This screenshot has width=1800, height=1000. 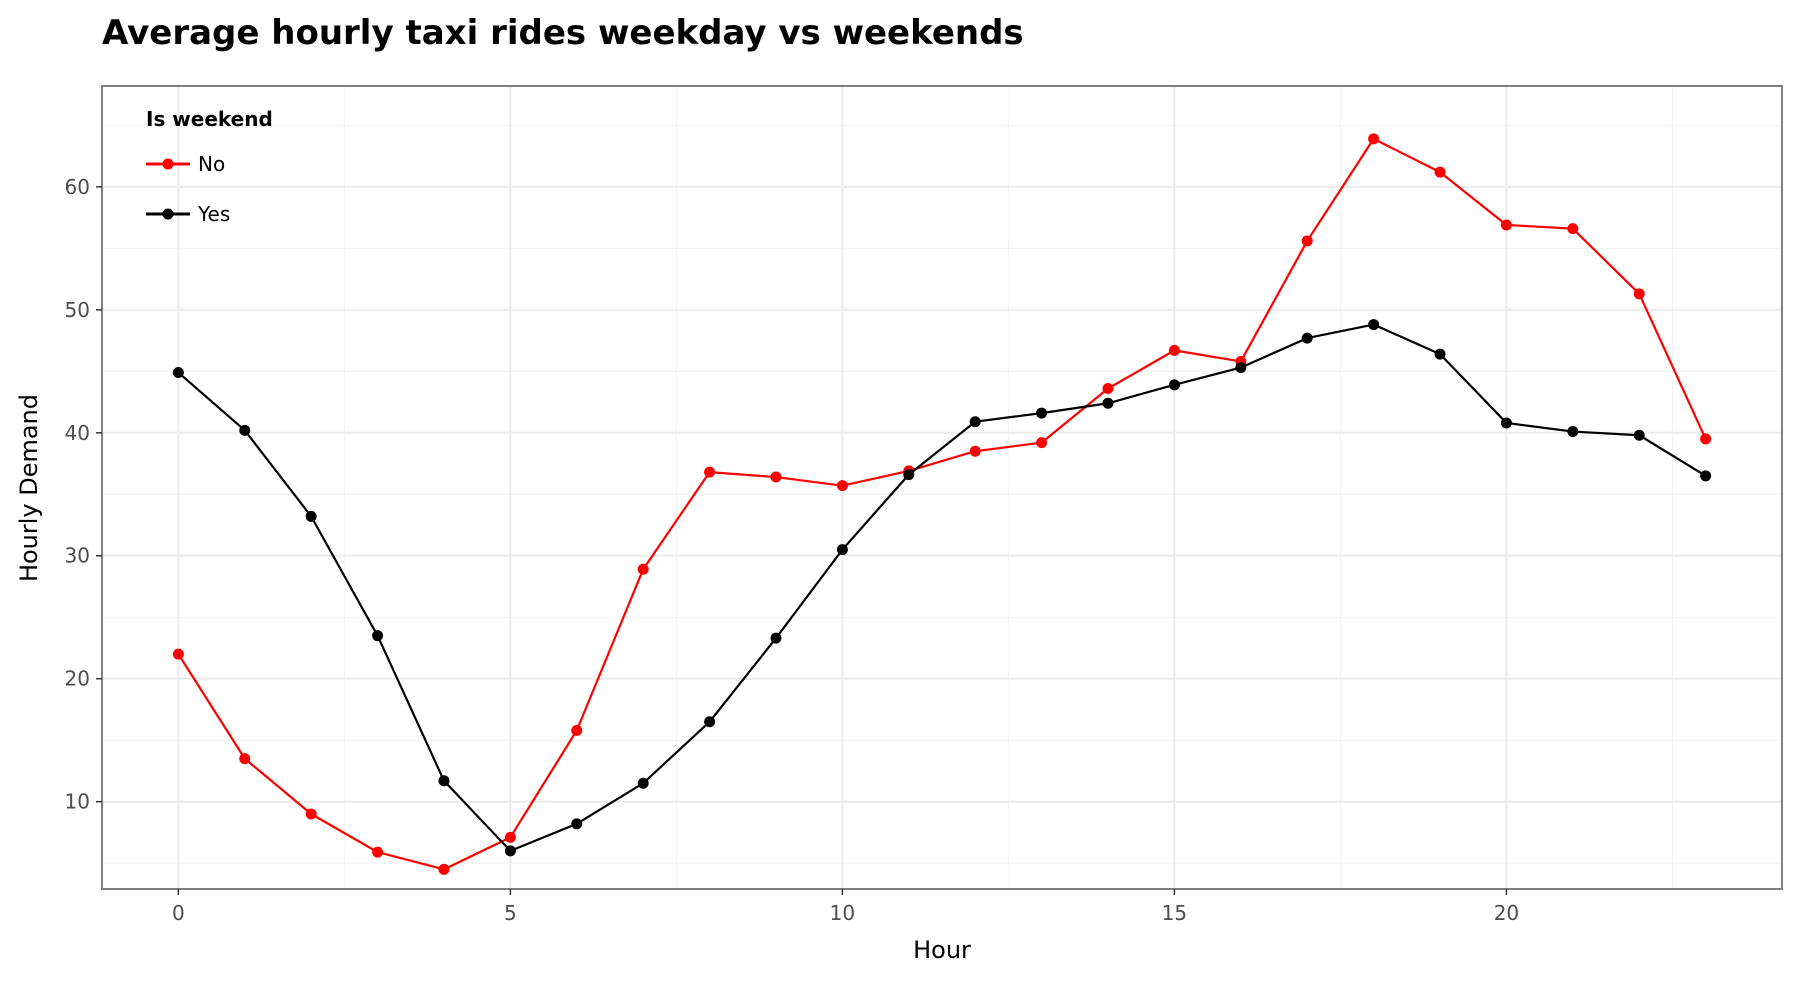 I want to click on y-tick-label: 20, so click(x=77, y=679).